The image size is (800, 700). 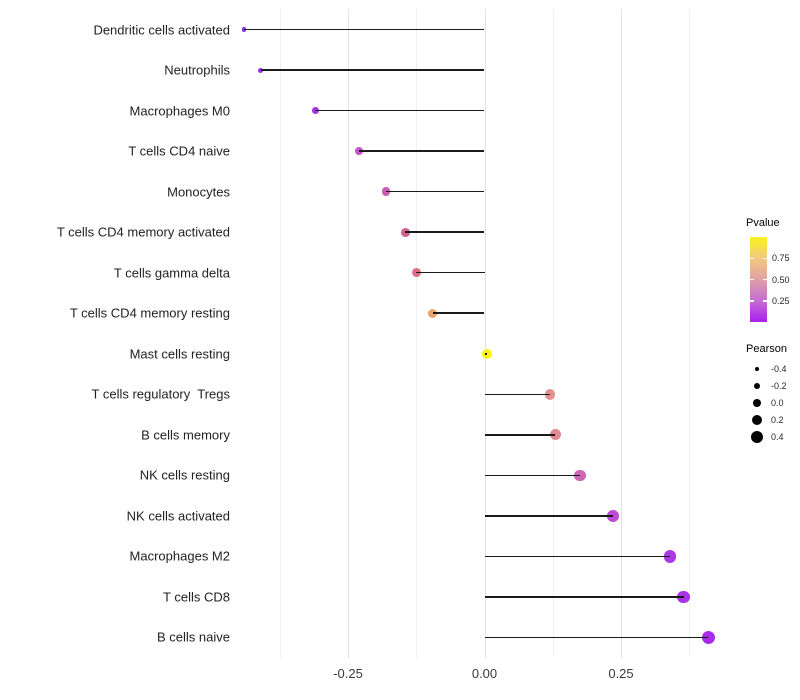 What do you see at coordinates (179, 556) in the screenshot?
I see `y-axis-label: Macrophages M2` at bounding box center [179, 556].